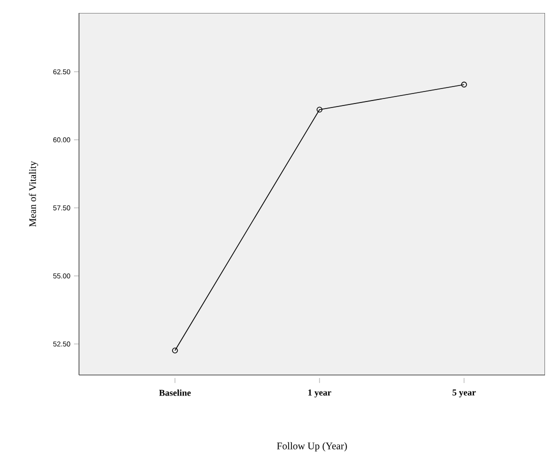  Describe the element at coordinates (464, 394) in the screenshot. I see `x-tick-label: 5 year` at that location.